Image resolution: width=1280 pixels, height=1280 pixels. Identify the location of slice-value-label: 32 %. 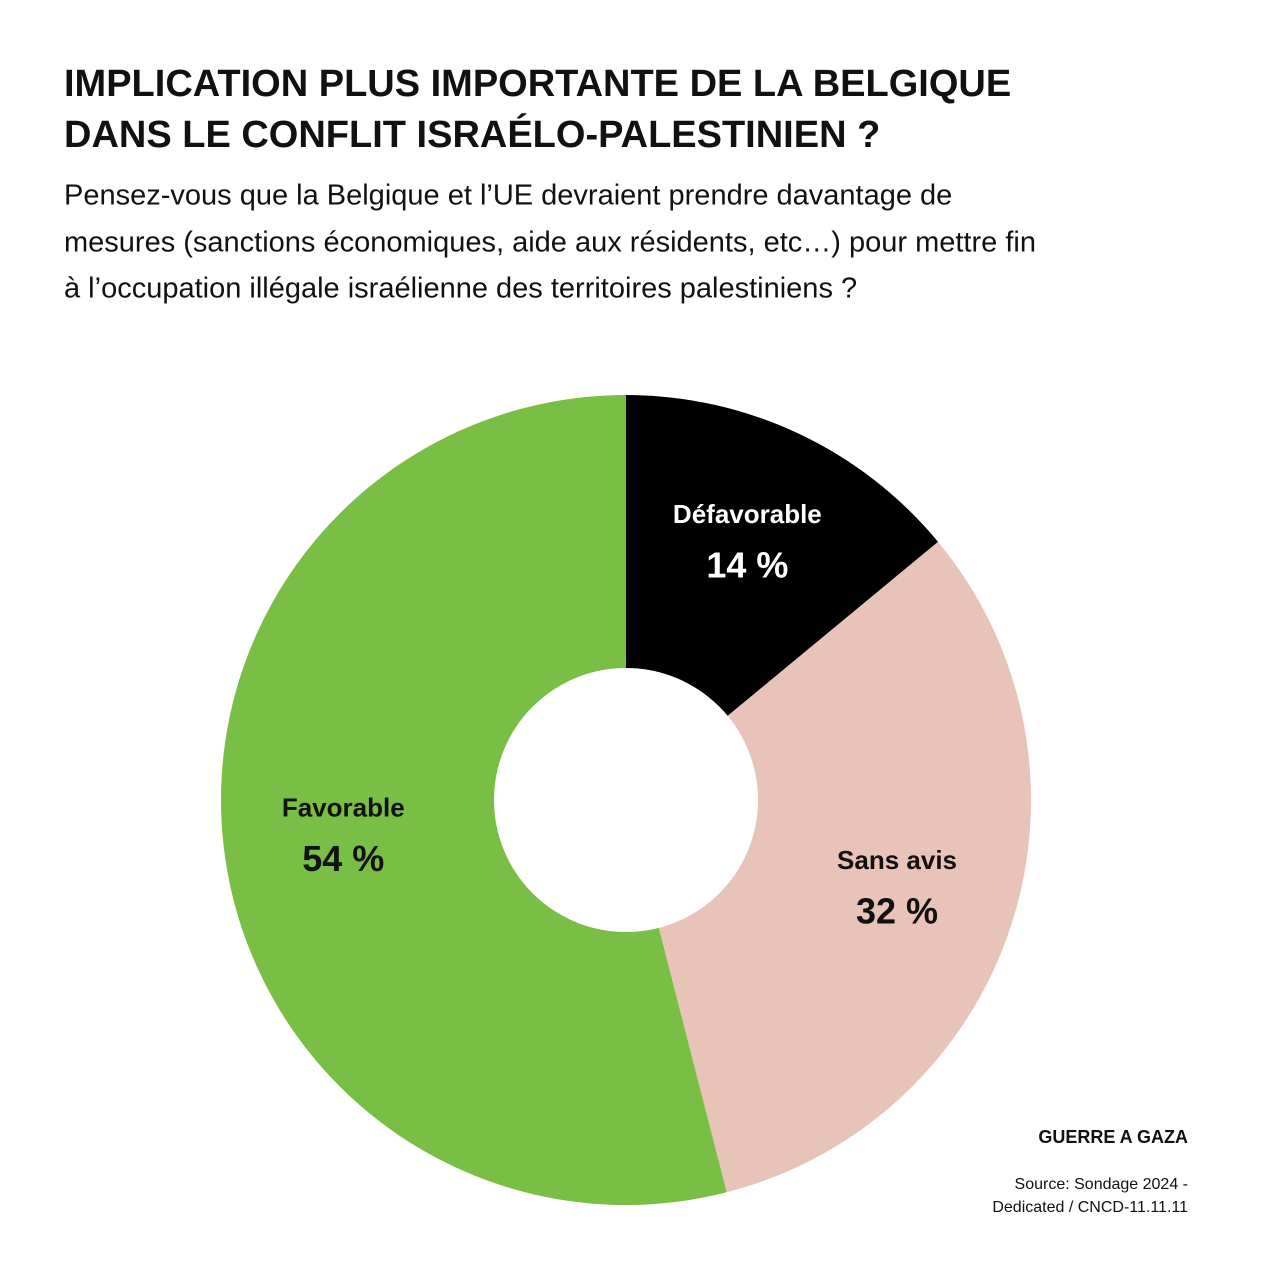
(897, 911).